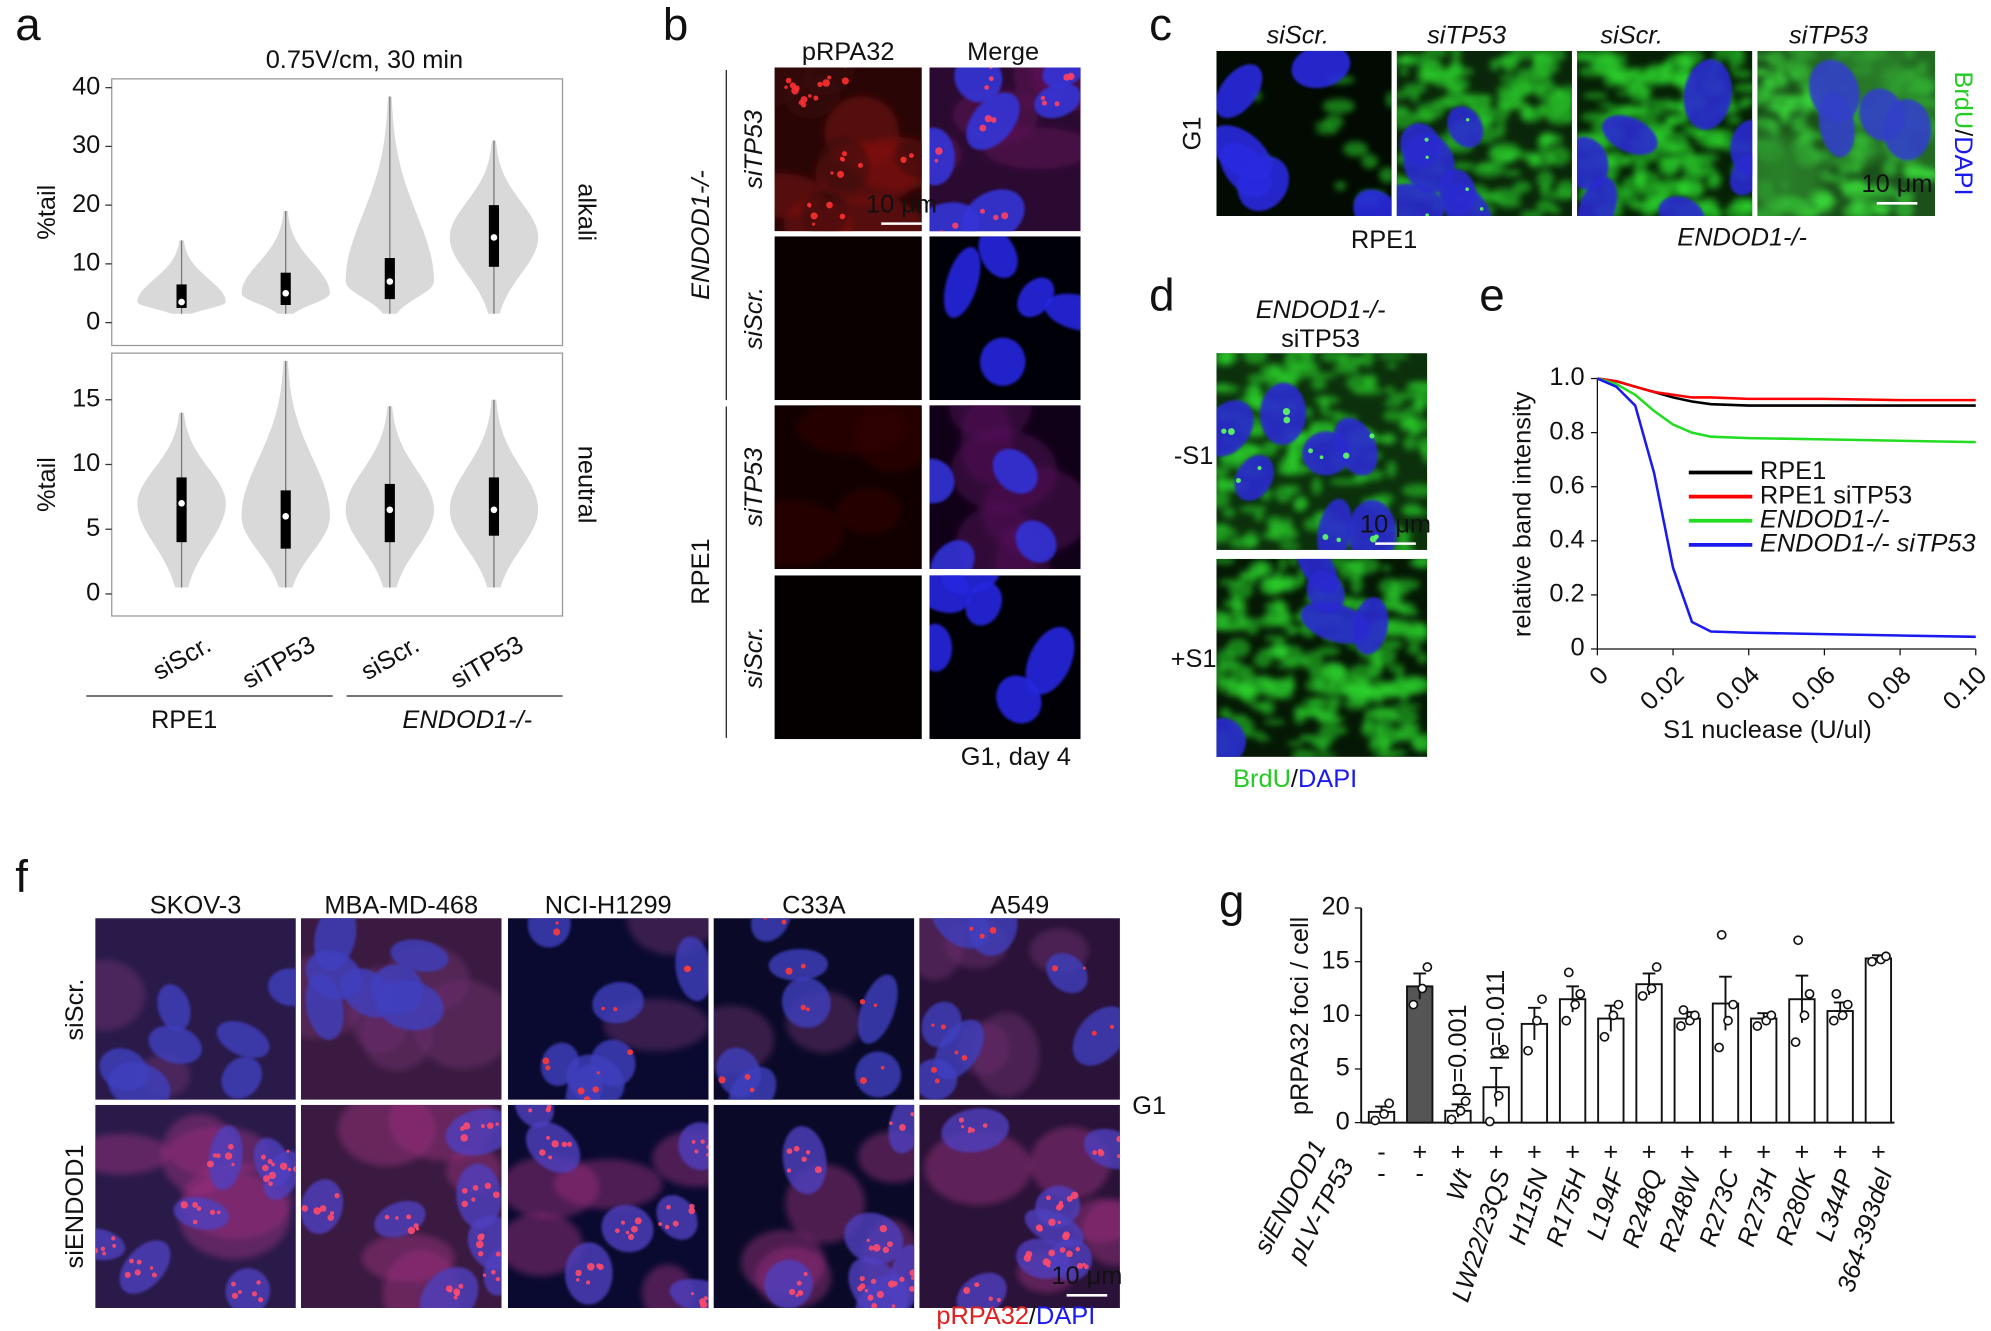 The width and height of the screenshot is (1991, 1331). I want to click on y-axis-label: pRPA32 foci / cell, so click(1300, 1016).